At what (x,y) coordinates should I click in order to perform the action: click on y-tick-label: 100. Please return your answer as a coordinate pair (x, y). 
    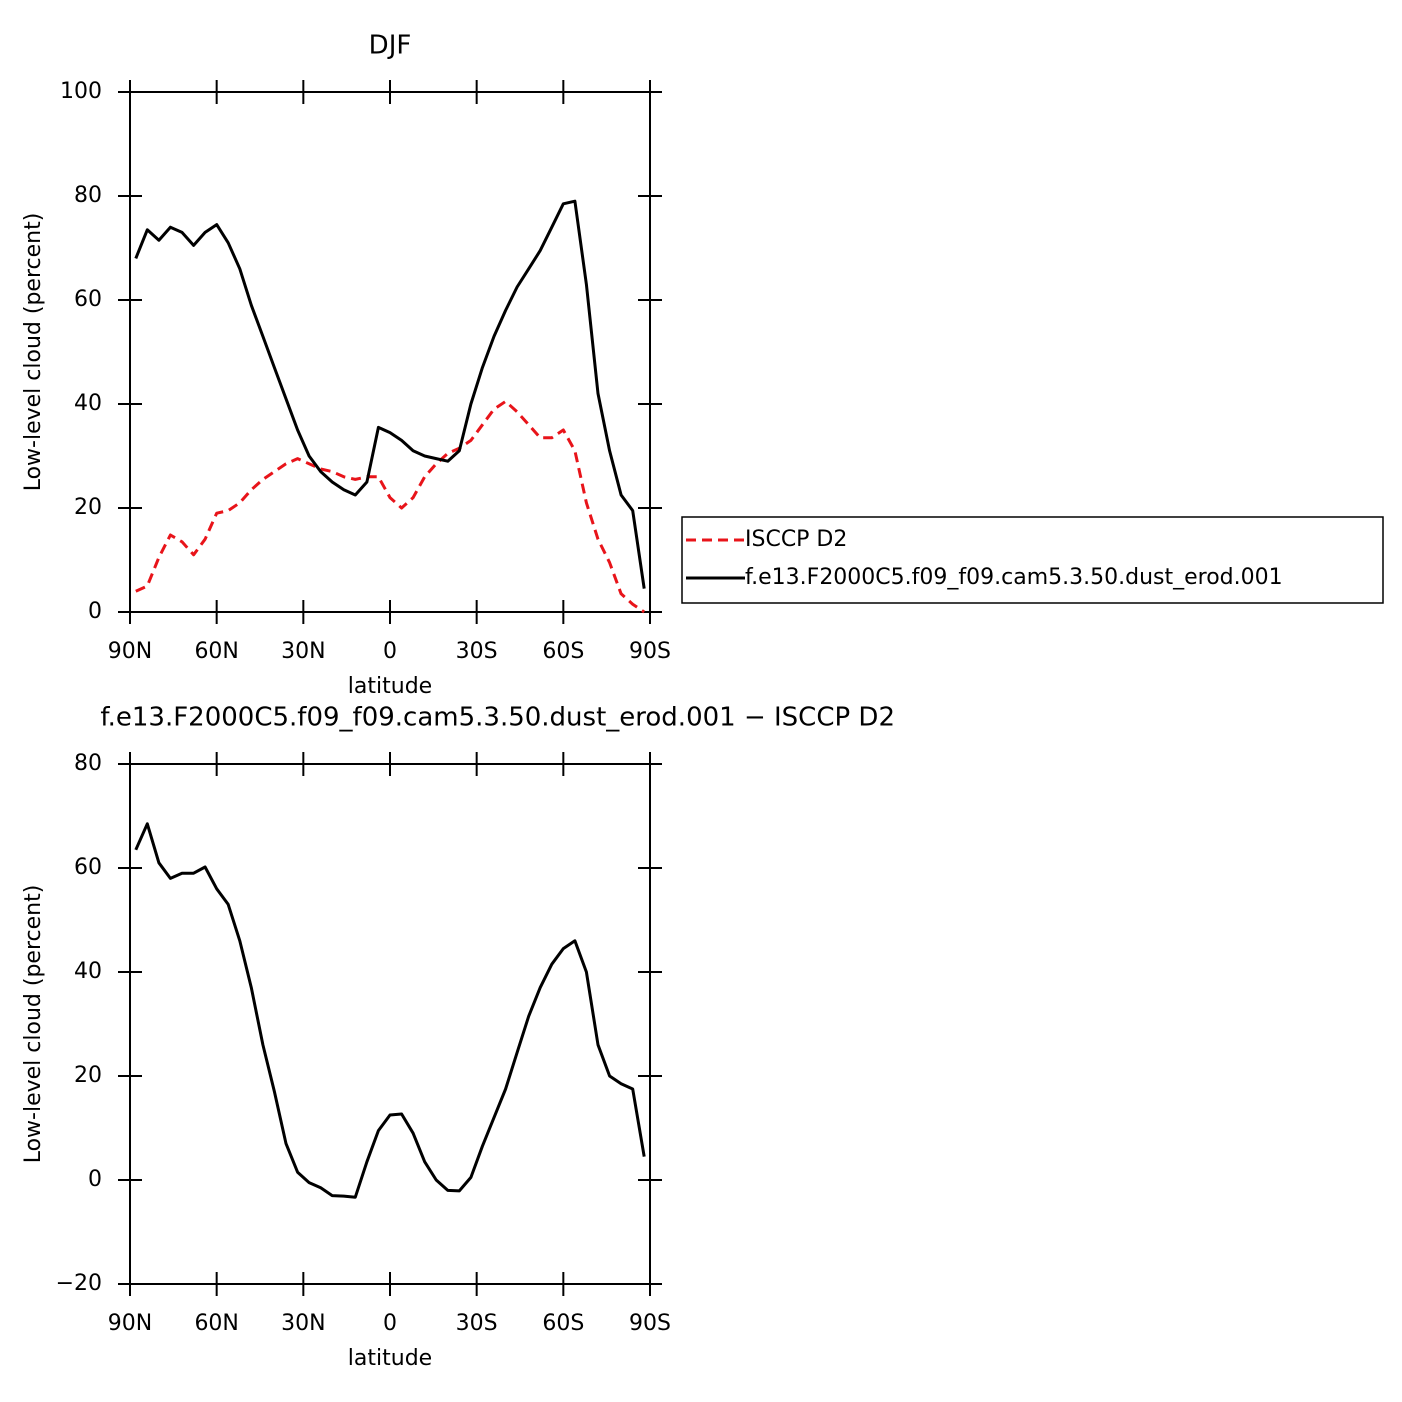
    Looking at the image, I should click on (81, 91).